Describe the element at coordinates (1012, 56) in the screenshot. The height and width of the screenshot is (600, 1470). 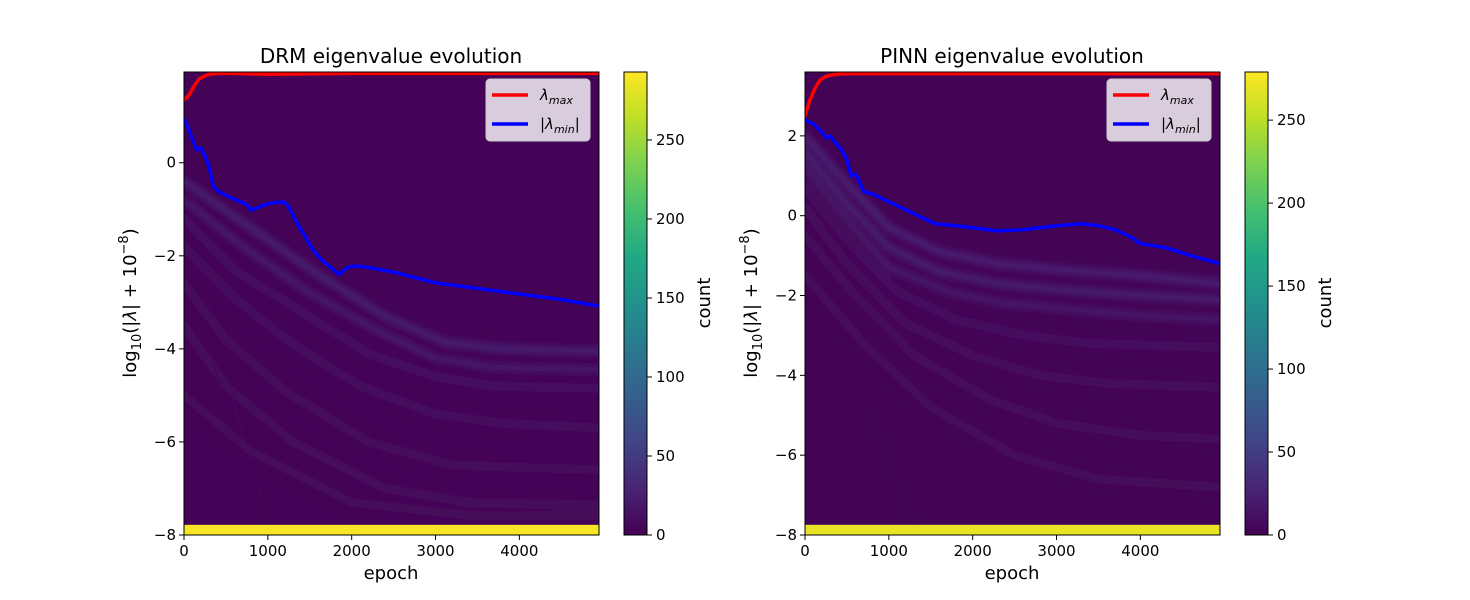
I see `chart-title: PINN eigenvalue evolution` at that location.